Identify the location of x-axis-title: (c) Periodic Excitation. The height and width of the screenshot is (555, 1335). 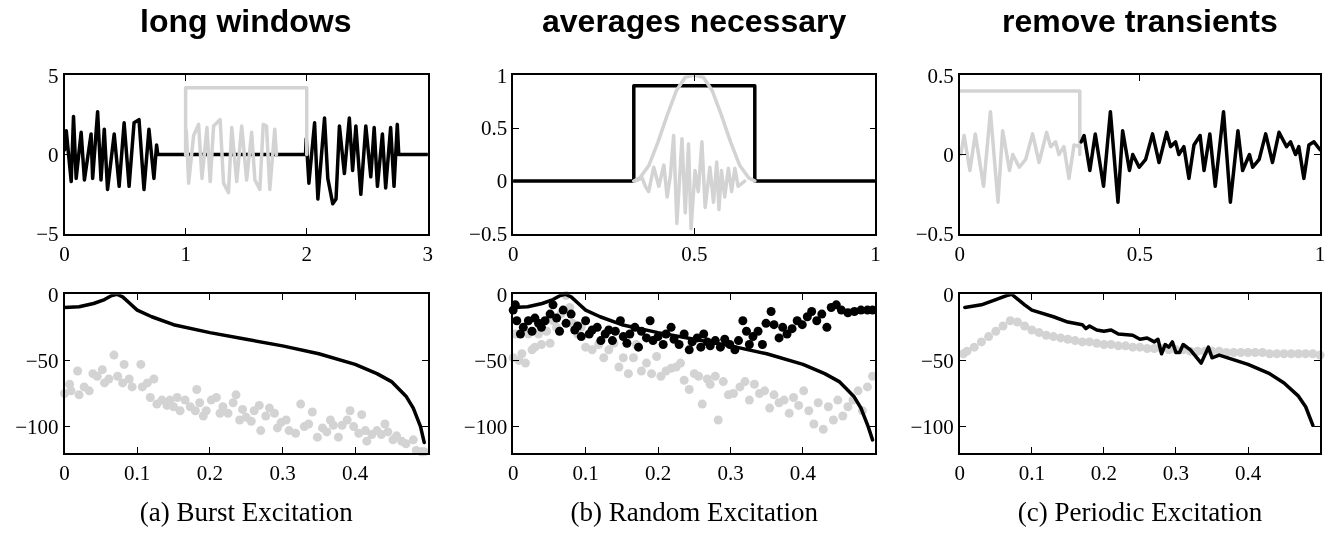
(1140, 511).